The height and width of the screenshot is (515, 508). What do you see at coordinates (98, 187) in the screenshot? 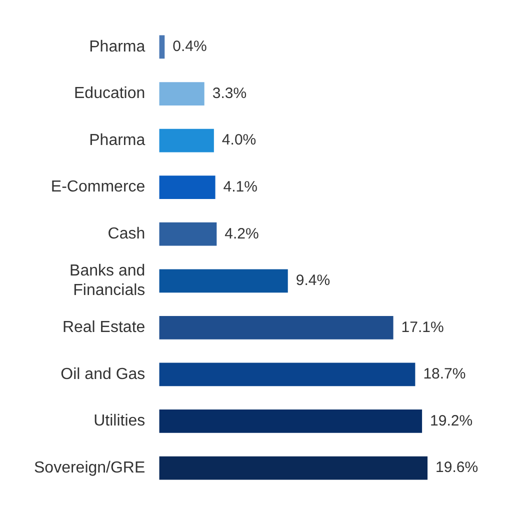
I see `y-tick-label: E-Commerce` at bounding box center [98, 187].